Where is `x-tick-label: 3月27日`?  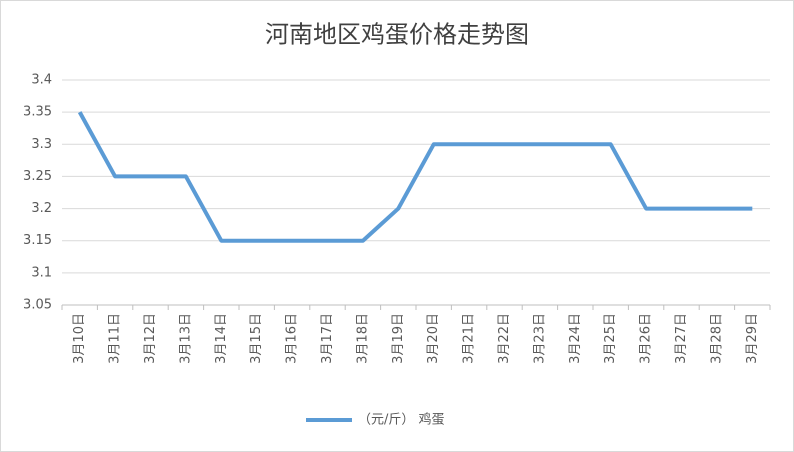 x-tick-label: 3月27日 is located at coordinates (681, 338).